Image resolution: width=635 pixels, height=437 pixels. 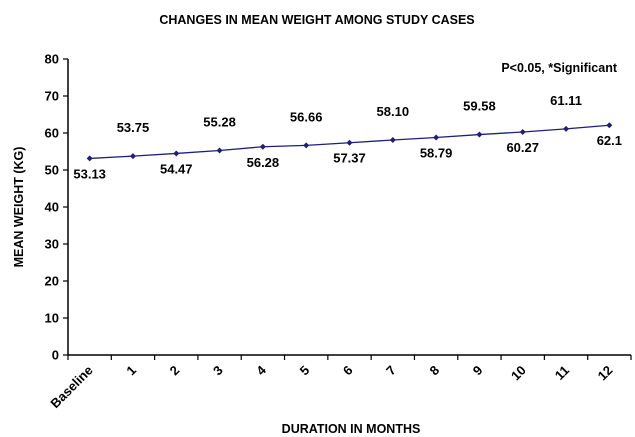 I want to click on data-label: 61.11, so click(x=566, y=100).